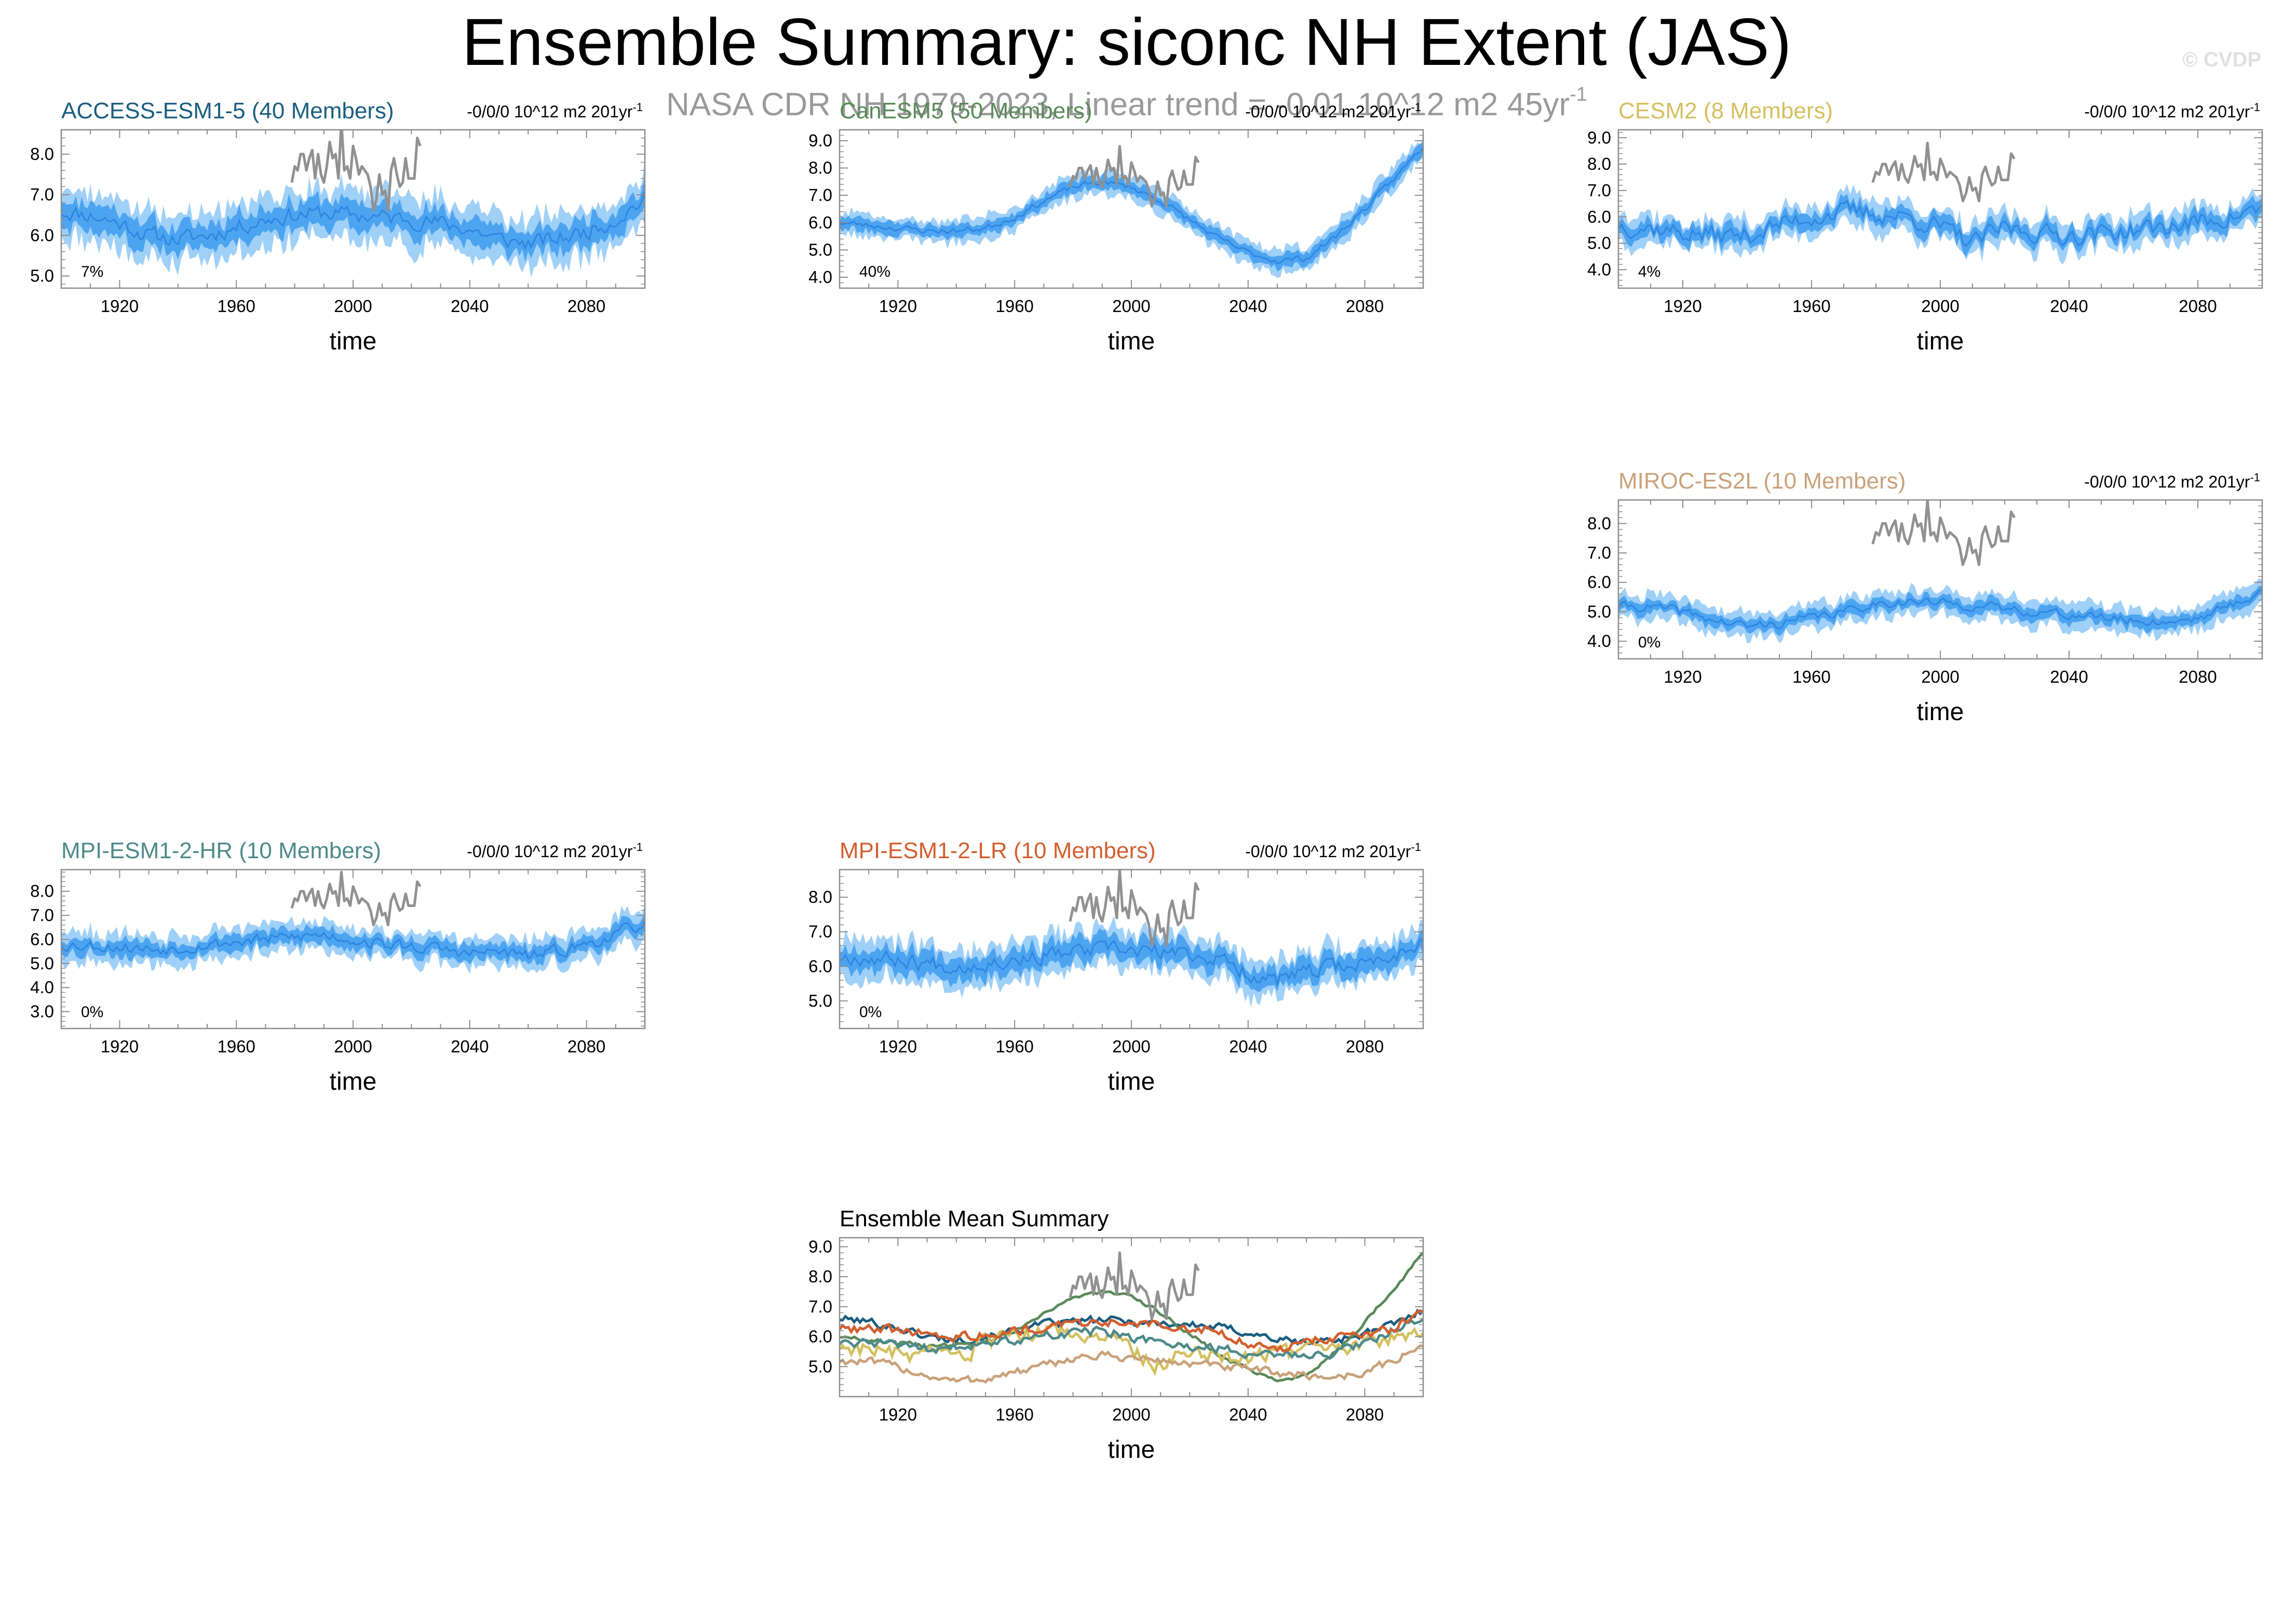 Image resolution: width=2283 pixels, height=1624 pixels. I want to click on percent-label: 40%, so click(875, 272).